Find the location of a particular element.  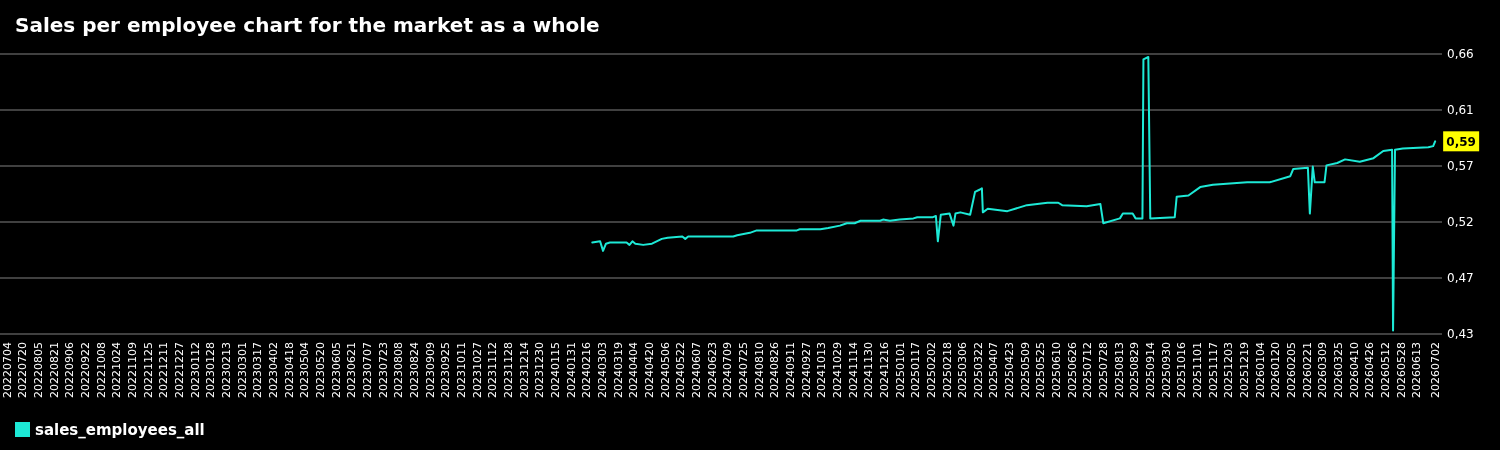

x-tick-label: 20260528 is located at coordinates (1401, 370).